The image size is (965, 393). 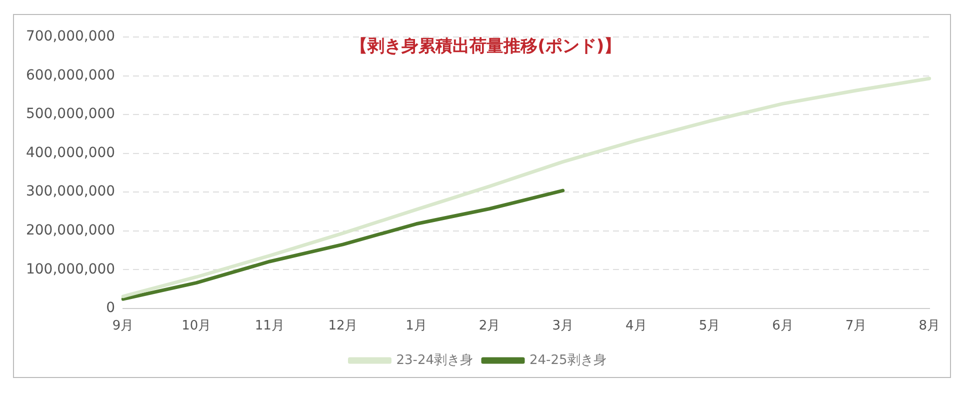 What do you see at coordinates (71, 192) in the screenshot?
I see `y-tick-label: 300,000,000` at bounding box center [71, 192].